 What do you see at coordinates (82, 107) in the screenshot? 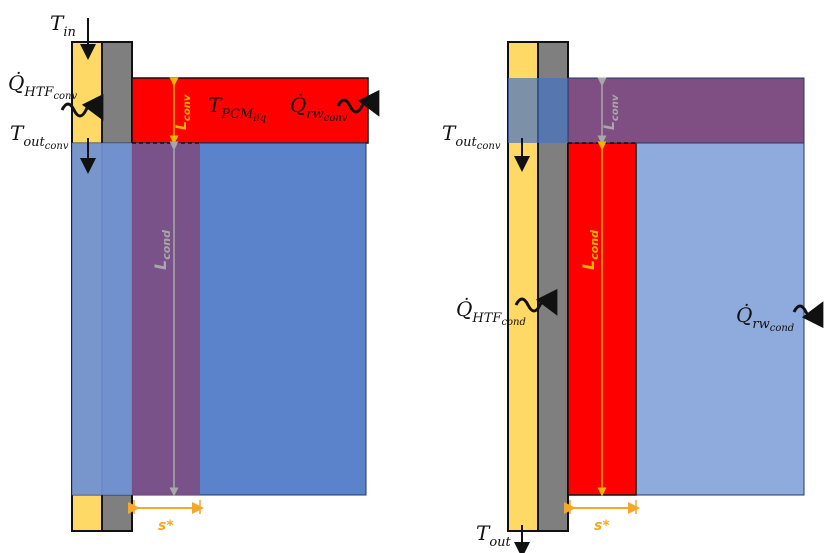
I see `left-q-htf-conv-wavy-arrow` at bounding box center [82, 107].